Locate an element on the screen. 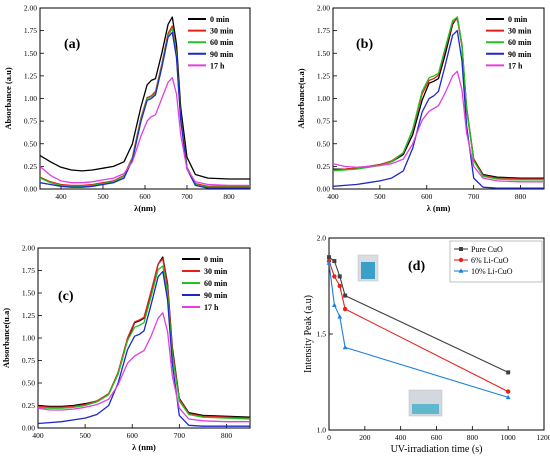  y-tick-label: 1.0 is located at coordinates (322, 430).